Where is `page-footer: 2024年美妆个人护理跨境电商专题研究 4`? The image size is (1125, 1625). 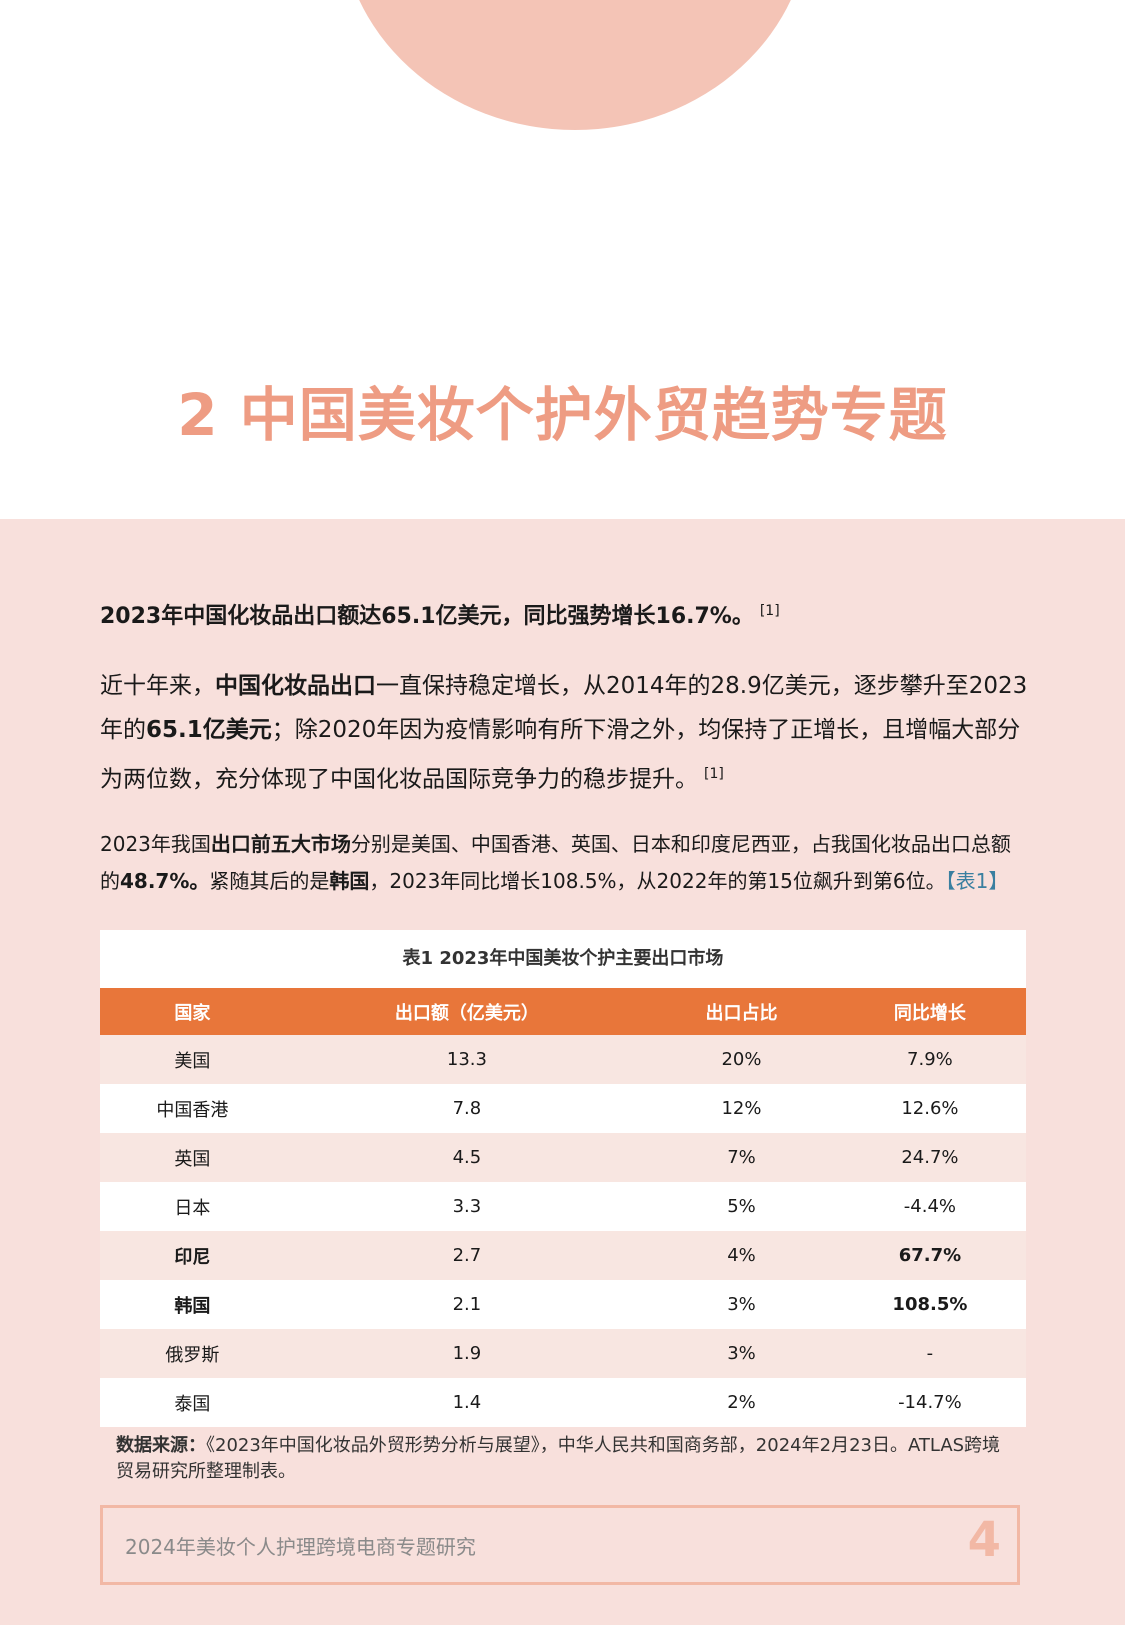
page-footer: 2024年美妆个人护理跨境电商专题研究 4 is located at coordinates (560, 1545).